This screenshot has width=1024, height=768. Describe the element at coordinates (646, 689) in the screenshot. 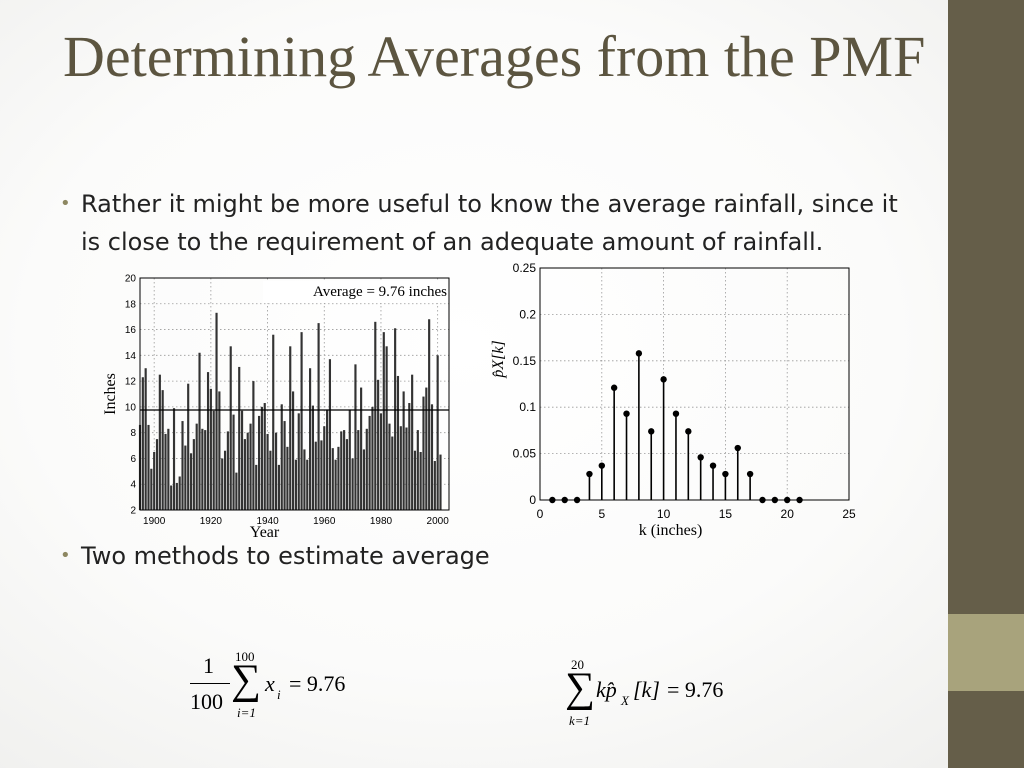

I see `formula2-term-arg: [k]` at that location.